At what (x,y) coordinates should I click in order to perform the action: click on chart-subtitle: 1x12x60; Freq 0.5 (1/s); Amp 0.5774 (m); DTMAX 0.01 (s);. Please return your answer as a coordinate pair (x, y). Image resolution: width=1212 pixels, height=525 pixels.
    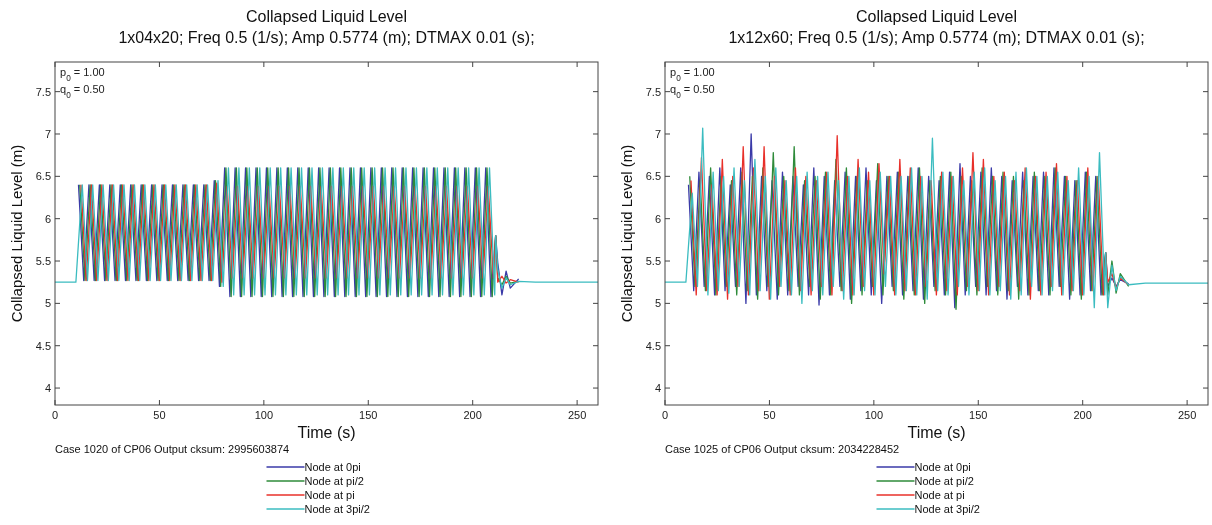
    Looking at the image, I should click on (936, 37).